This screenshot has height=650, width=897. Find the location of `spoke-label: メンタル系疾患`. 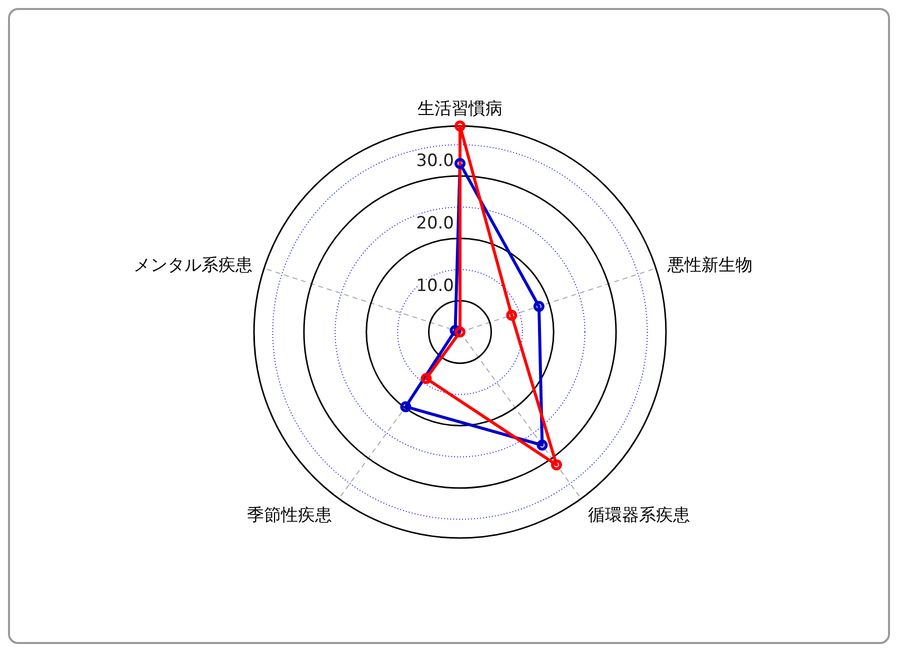

spoke-label: メンタル系疾患 is located at coordinates (193, 266).